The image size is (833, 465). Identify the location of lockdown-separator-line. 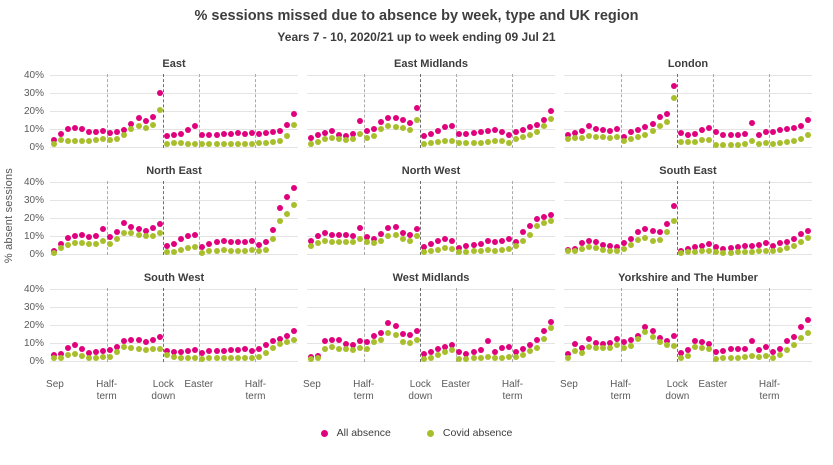
(421, 325).